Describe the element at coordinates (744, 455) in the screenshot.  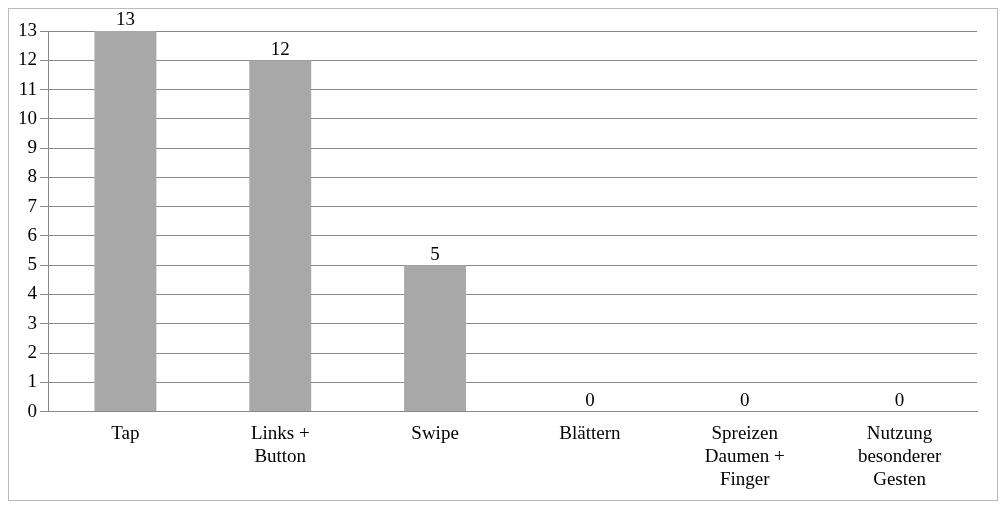
I see `x-tick-label: Spreizen Daumen + Finger` at that location.